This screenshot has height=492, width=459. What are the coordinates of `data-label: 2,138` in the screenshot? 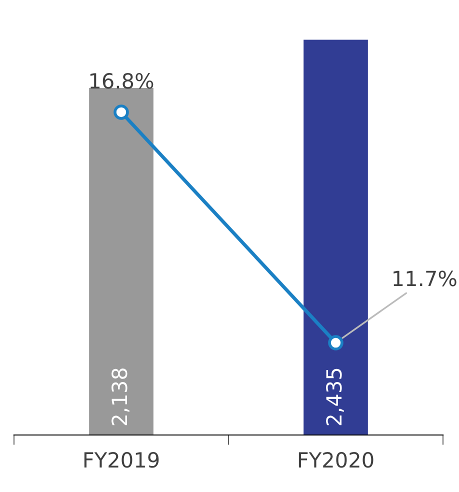 It's located at (121, 397).